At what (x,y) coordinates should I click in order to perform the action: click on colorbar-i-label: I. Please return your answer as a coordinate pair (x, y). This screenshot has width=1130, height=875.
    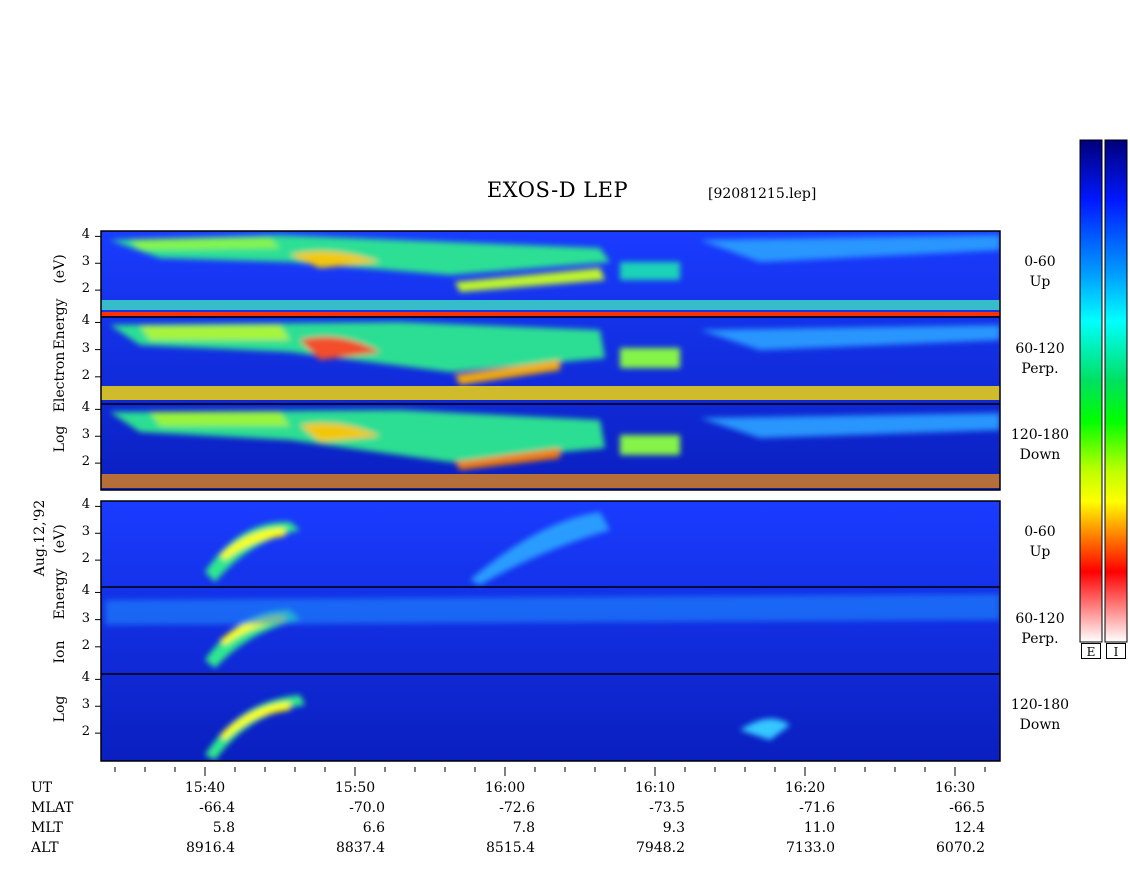
    Looking at the image, I should click on (1116, 651).